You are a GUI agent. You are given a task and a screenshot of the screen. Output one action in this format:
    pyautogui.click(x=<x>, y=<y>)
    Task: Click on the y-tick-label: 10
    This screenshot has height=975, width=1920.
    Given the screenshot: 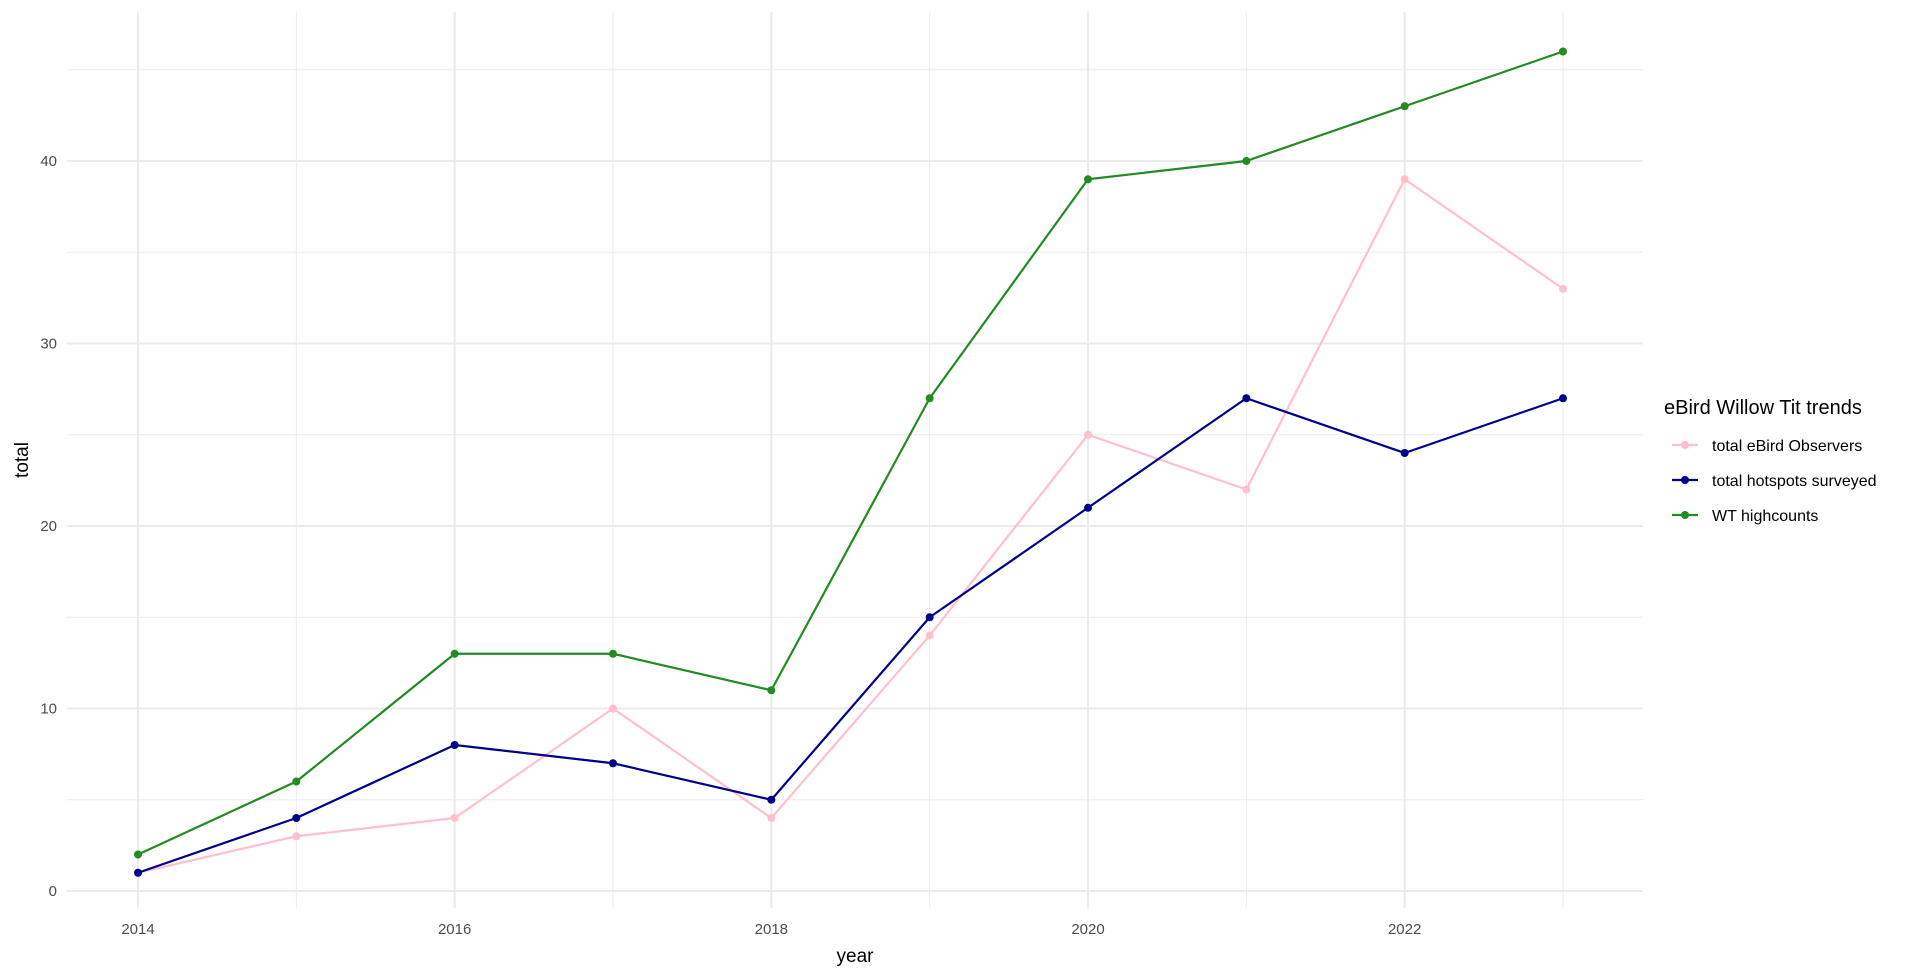 What is the action you would take?
    pyautogui.click(x=48, y=709)
    